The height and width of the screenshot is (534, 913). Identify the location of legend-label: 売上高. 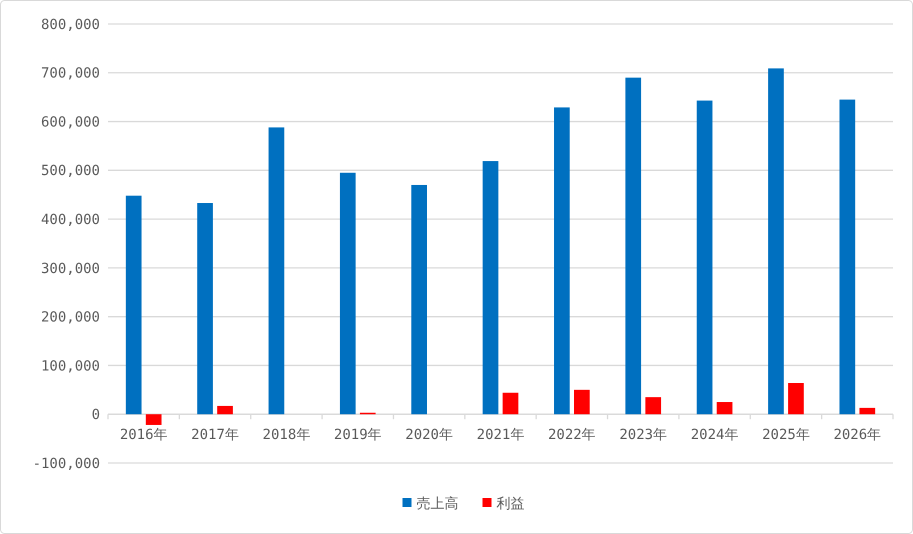
(437, 504).